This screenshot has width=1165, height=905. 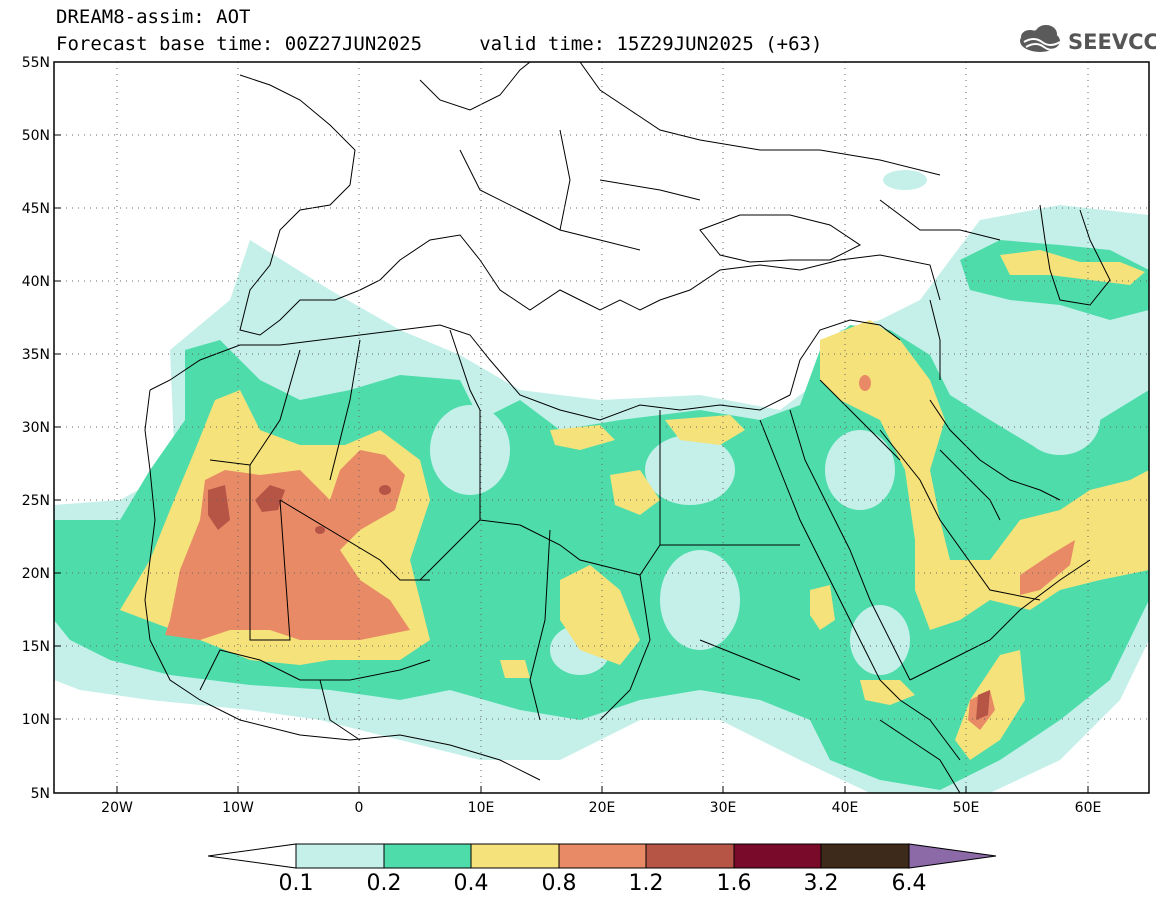 I want to click on lat-label: 25N, so click(x=36, y=501).